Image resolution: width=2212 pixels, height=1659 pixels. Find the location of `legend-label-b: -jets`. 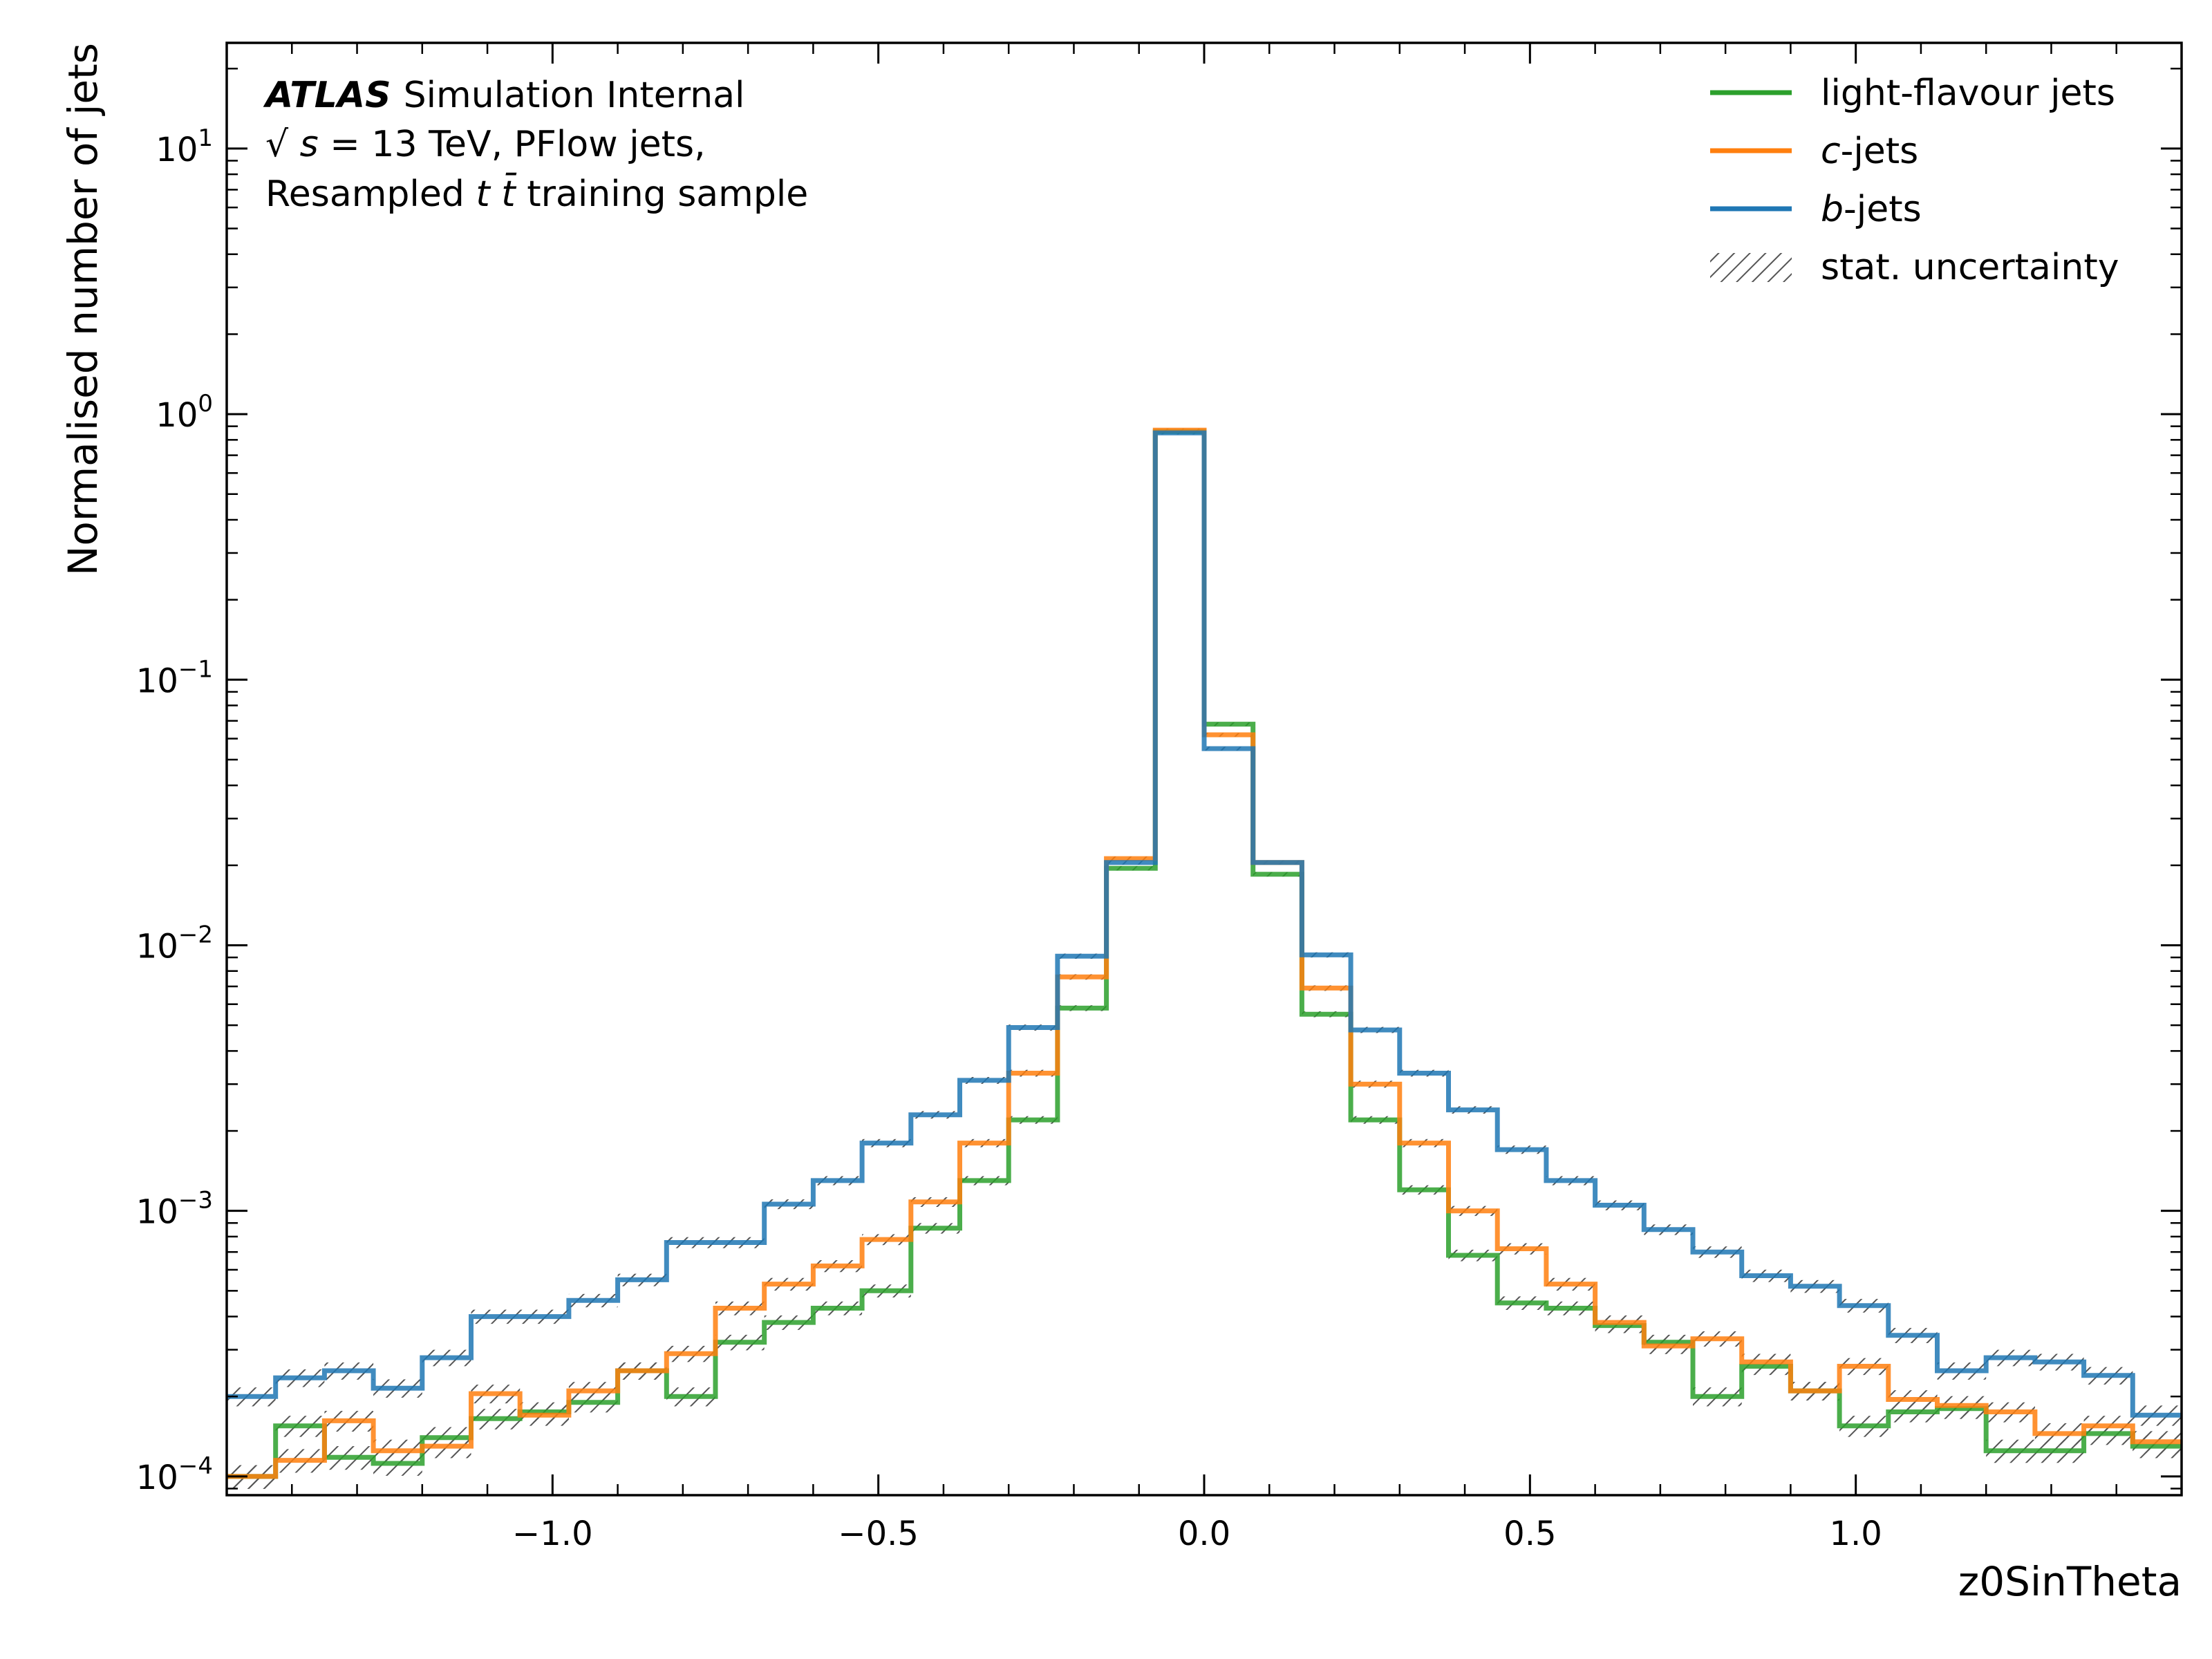

legend-label-b: -jets is located at coordinates (1883, 209).